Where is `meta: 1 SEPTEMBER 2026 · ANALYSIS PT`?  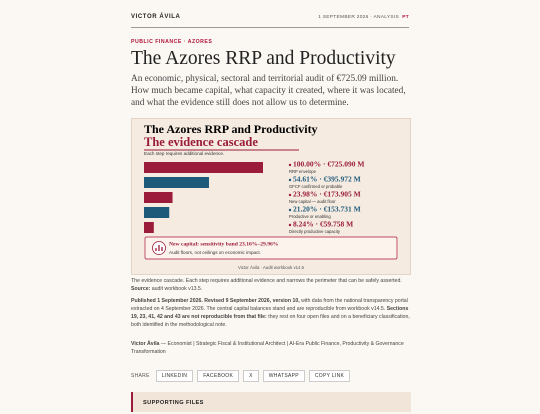
meta: 1 SEPTEMBER 2026 · ANALYSIS PT is located at coordinates (354, 17).